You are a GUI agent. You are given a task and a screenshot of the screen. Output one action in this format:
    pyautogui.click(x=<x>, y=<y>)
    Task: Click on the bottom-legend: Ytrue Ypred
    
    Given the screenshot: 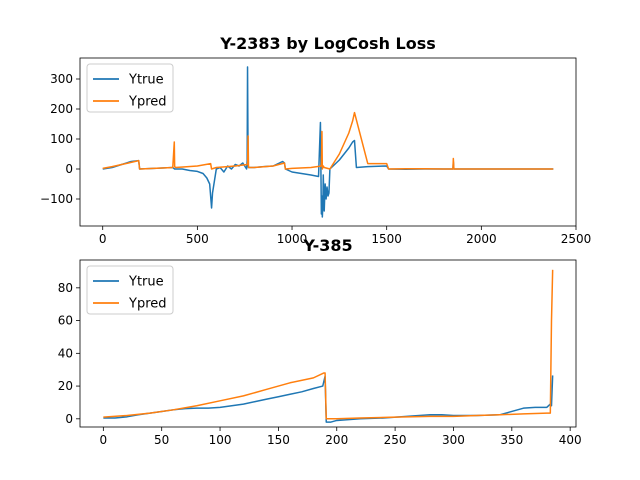 What is the action you would take?
    pyautogui.click(x=130, y=290)
    